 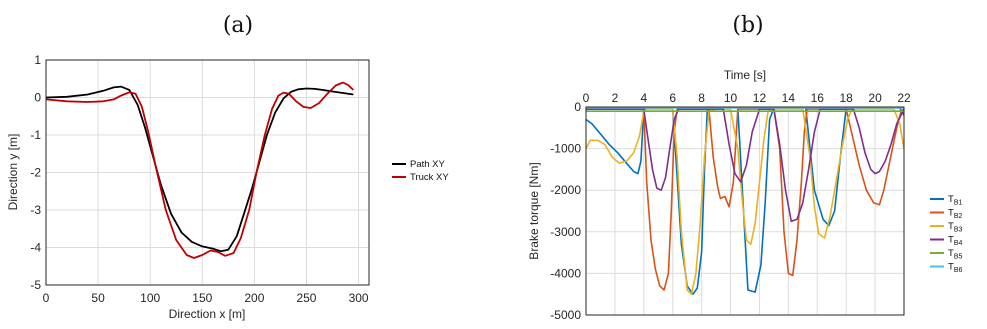 I want to click on legend-label-path-xy: Path XY, so click(x=428, y=164).